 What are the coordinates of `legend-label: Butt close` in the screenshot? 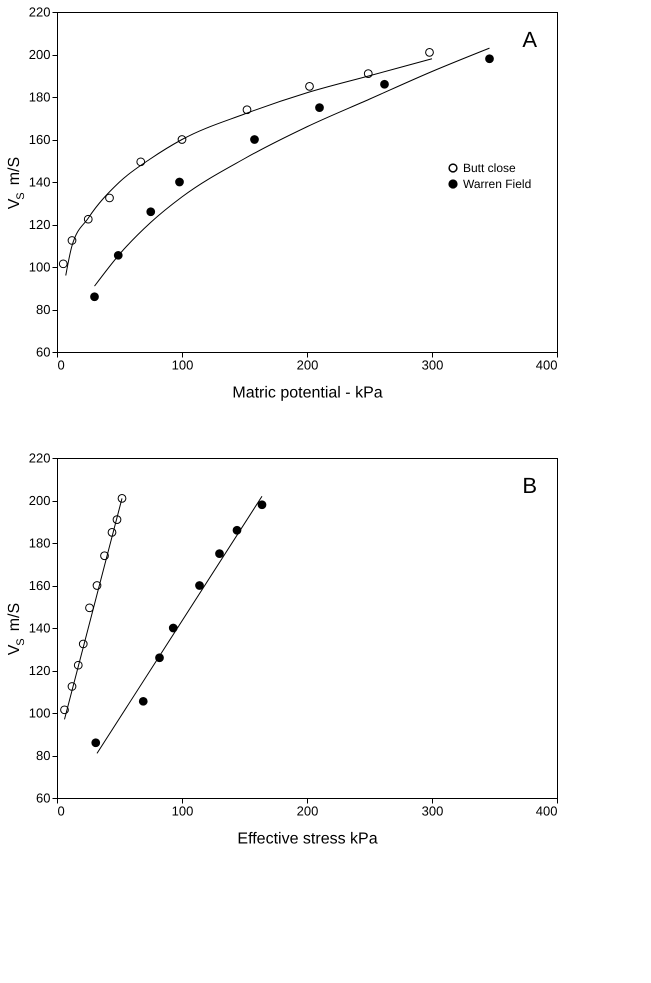 It's located at (489, 168).